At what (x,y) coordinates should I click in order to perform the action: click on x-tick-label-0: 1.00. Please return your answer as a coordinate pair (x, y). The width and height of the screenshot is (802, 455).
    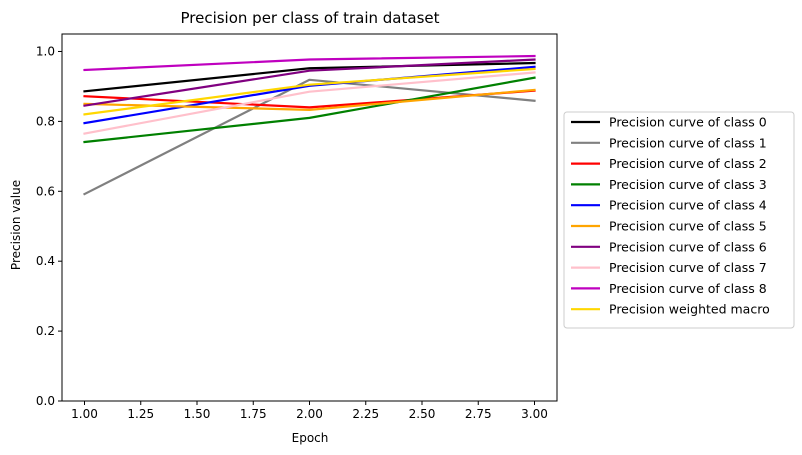
    Looking at the image, I should click on (84, 414).